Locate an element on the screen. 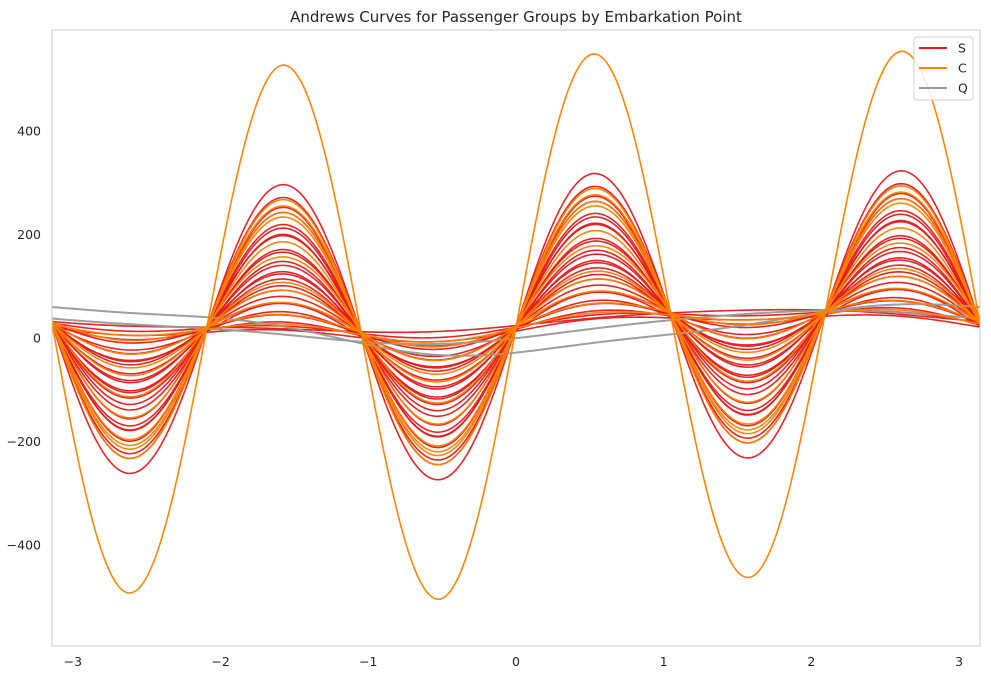 The image size is (991, 678). x-axis-ticks: −3 −2 −1 0 1 2 3 is located at coordinates (513, 661).